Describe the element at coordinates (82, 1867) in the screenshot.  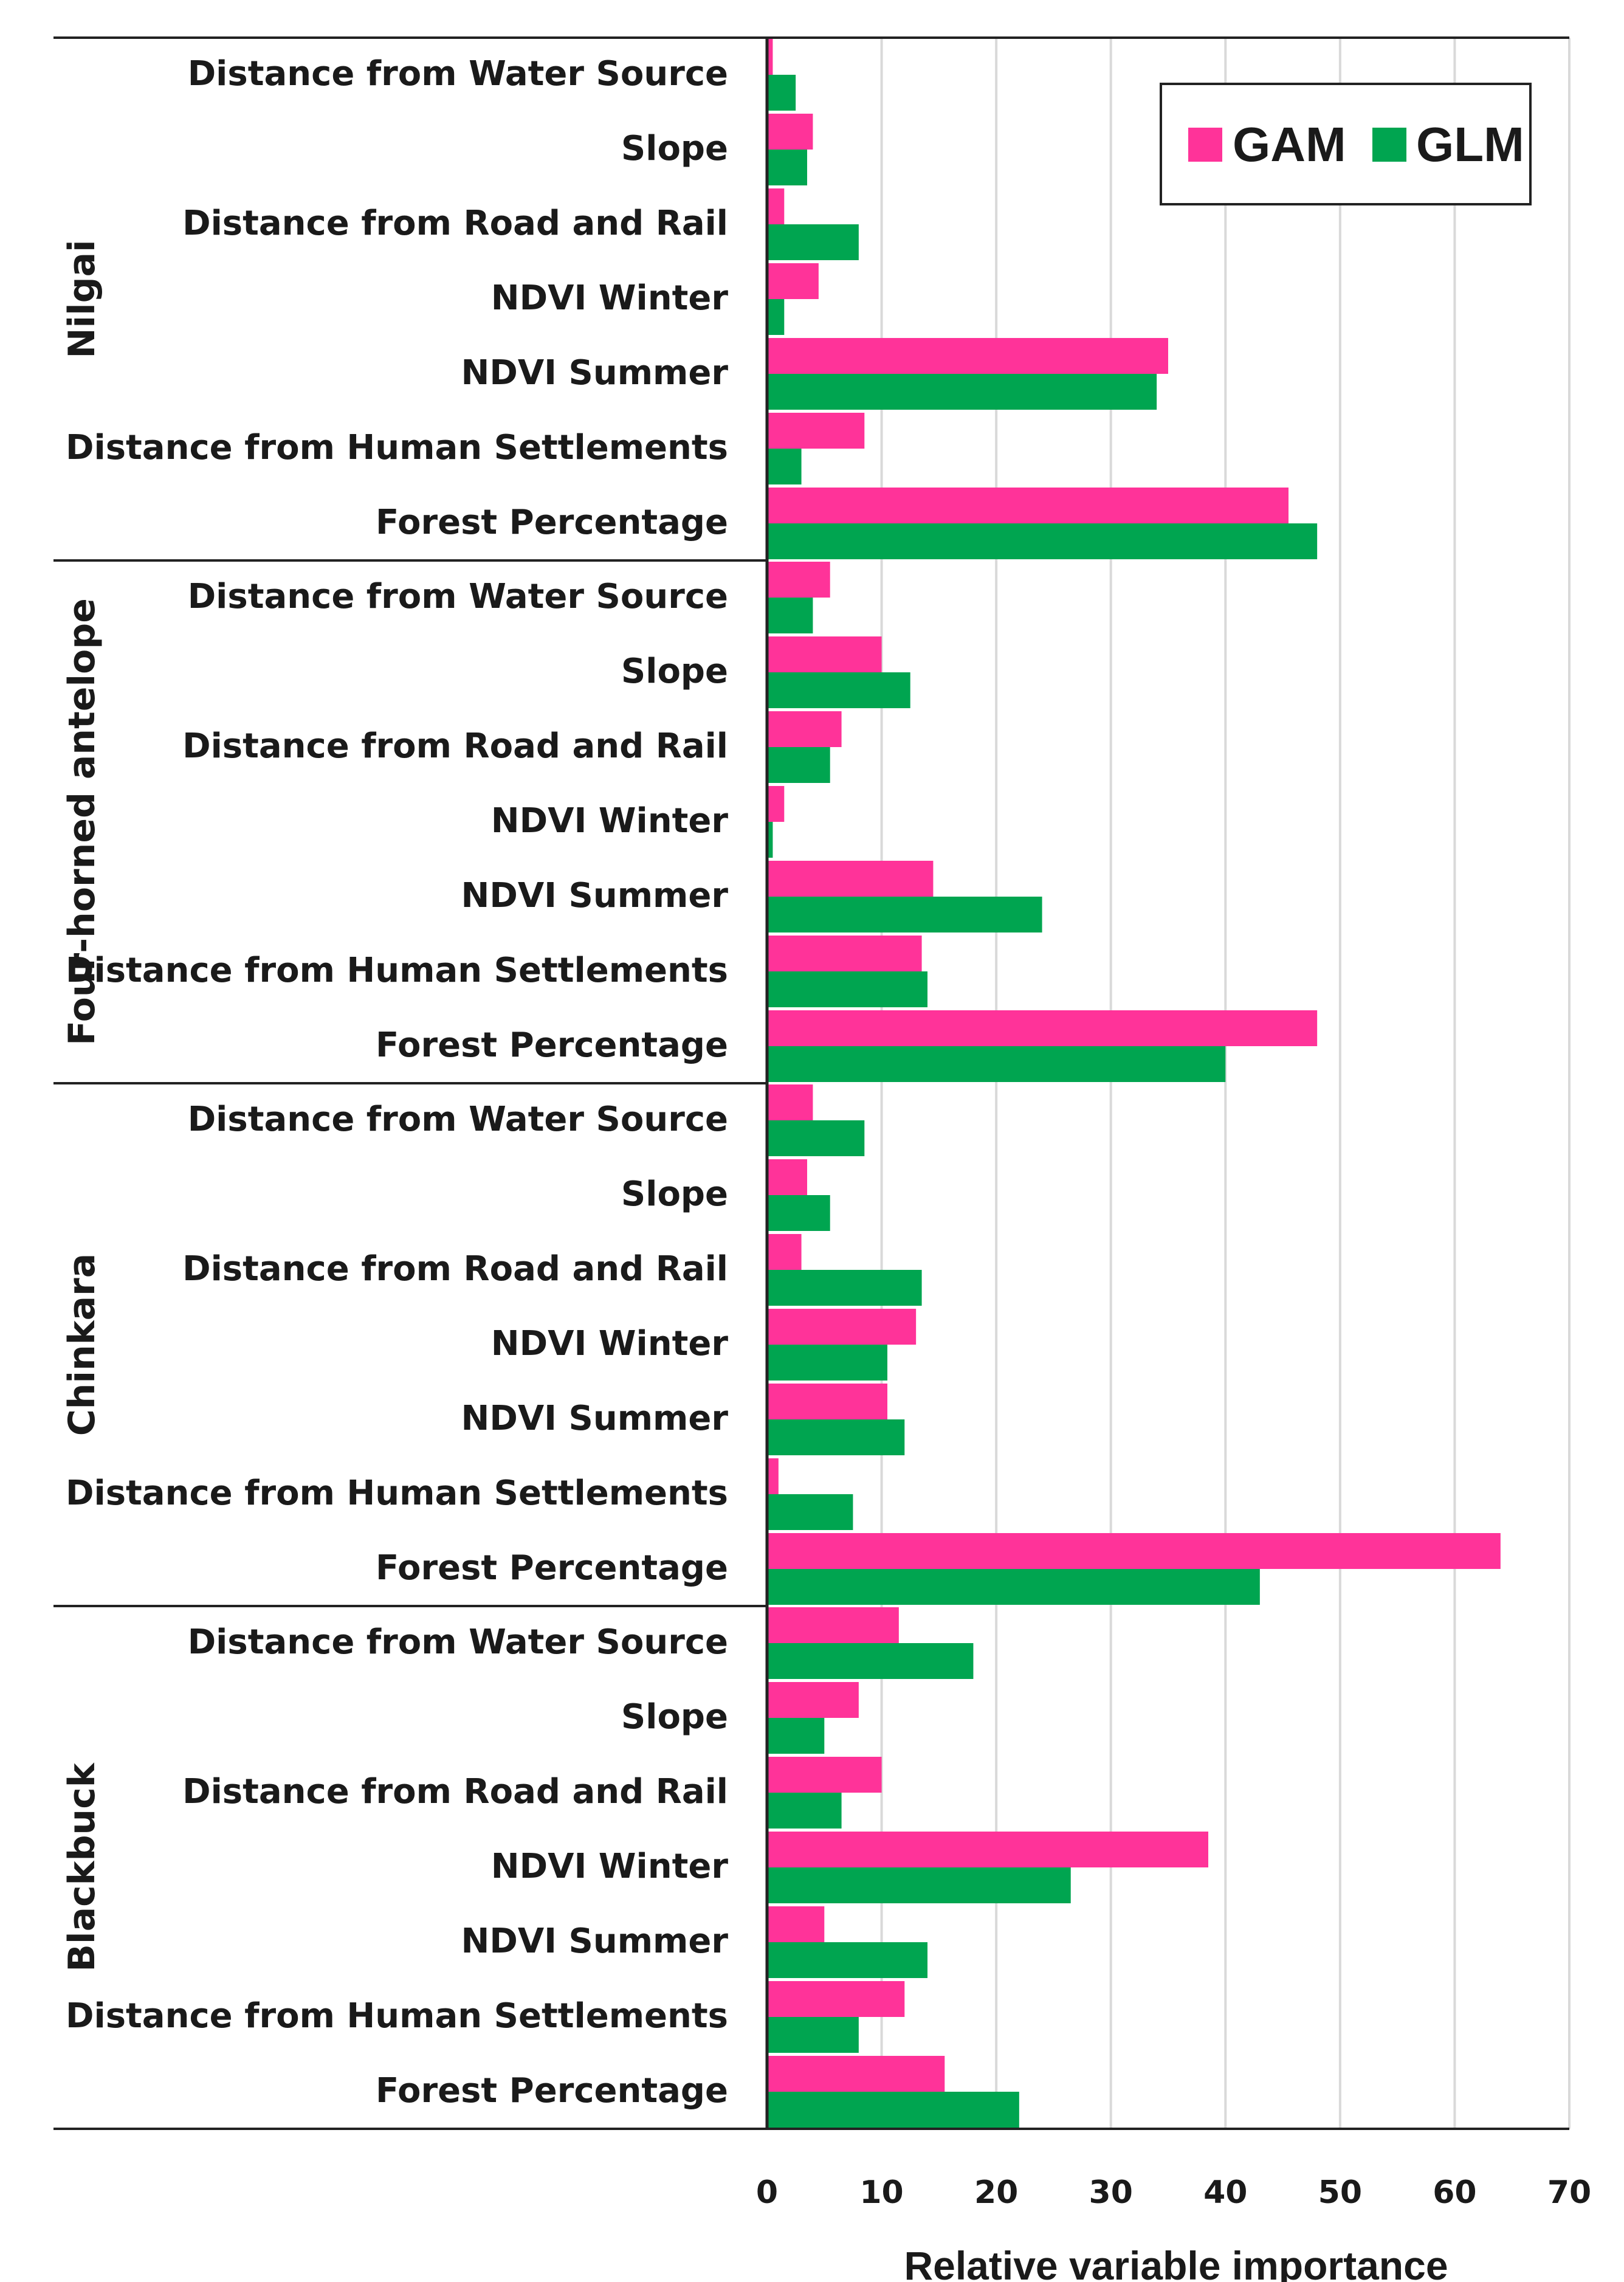
I see `group-label-blackbuck: Blackbuck` at that location.